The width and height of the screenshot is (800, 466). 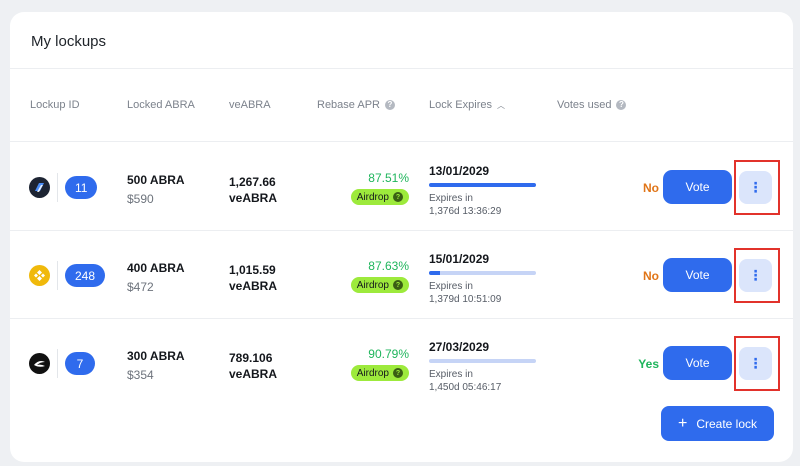 I want to click on rebase-apr-cell: 90.79% Airdrop ?, so click(x=379, y=364).